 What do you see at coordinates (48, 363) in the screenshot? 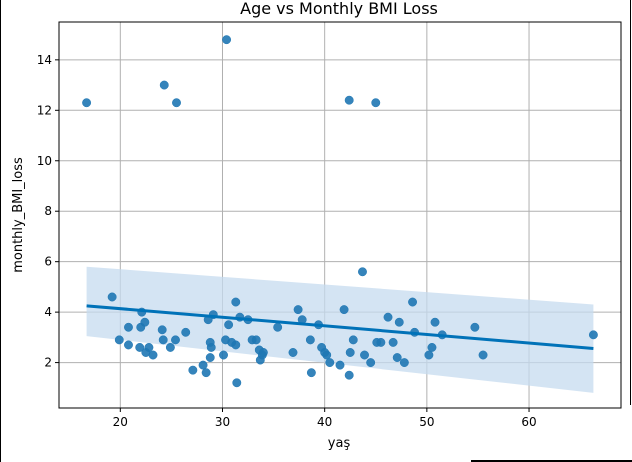
I see `y-tick-label: 2` at bounding box center [48, 363].